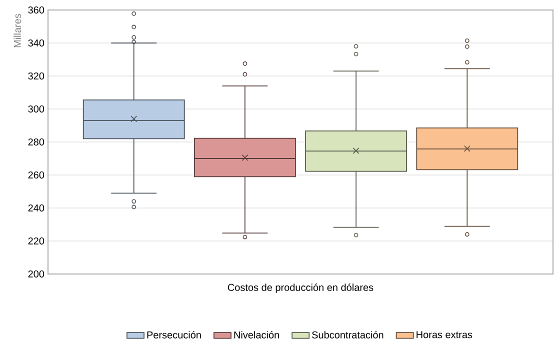 Image resolution: width=556 pixels, height=347 pixels. I want to click on x-axis-title: Costos de producción en dólares, so click(301, 288).